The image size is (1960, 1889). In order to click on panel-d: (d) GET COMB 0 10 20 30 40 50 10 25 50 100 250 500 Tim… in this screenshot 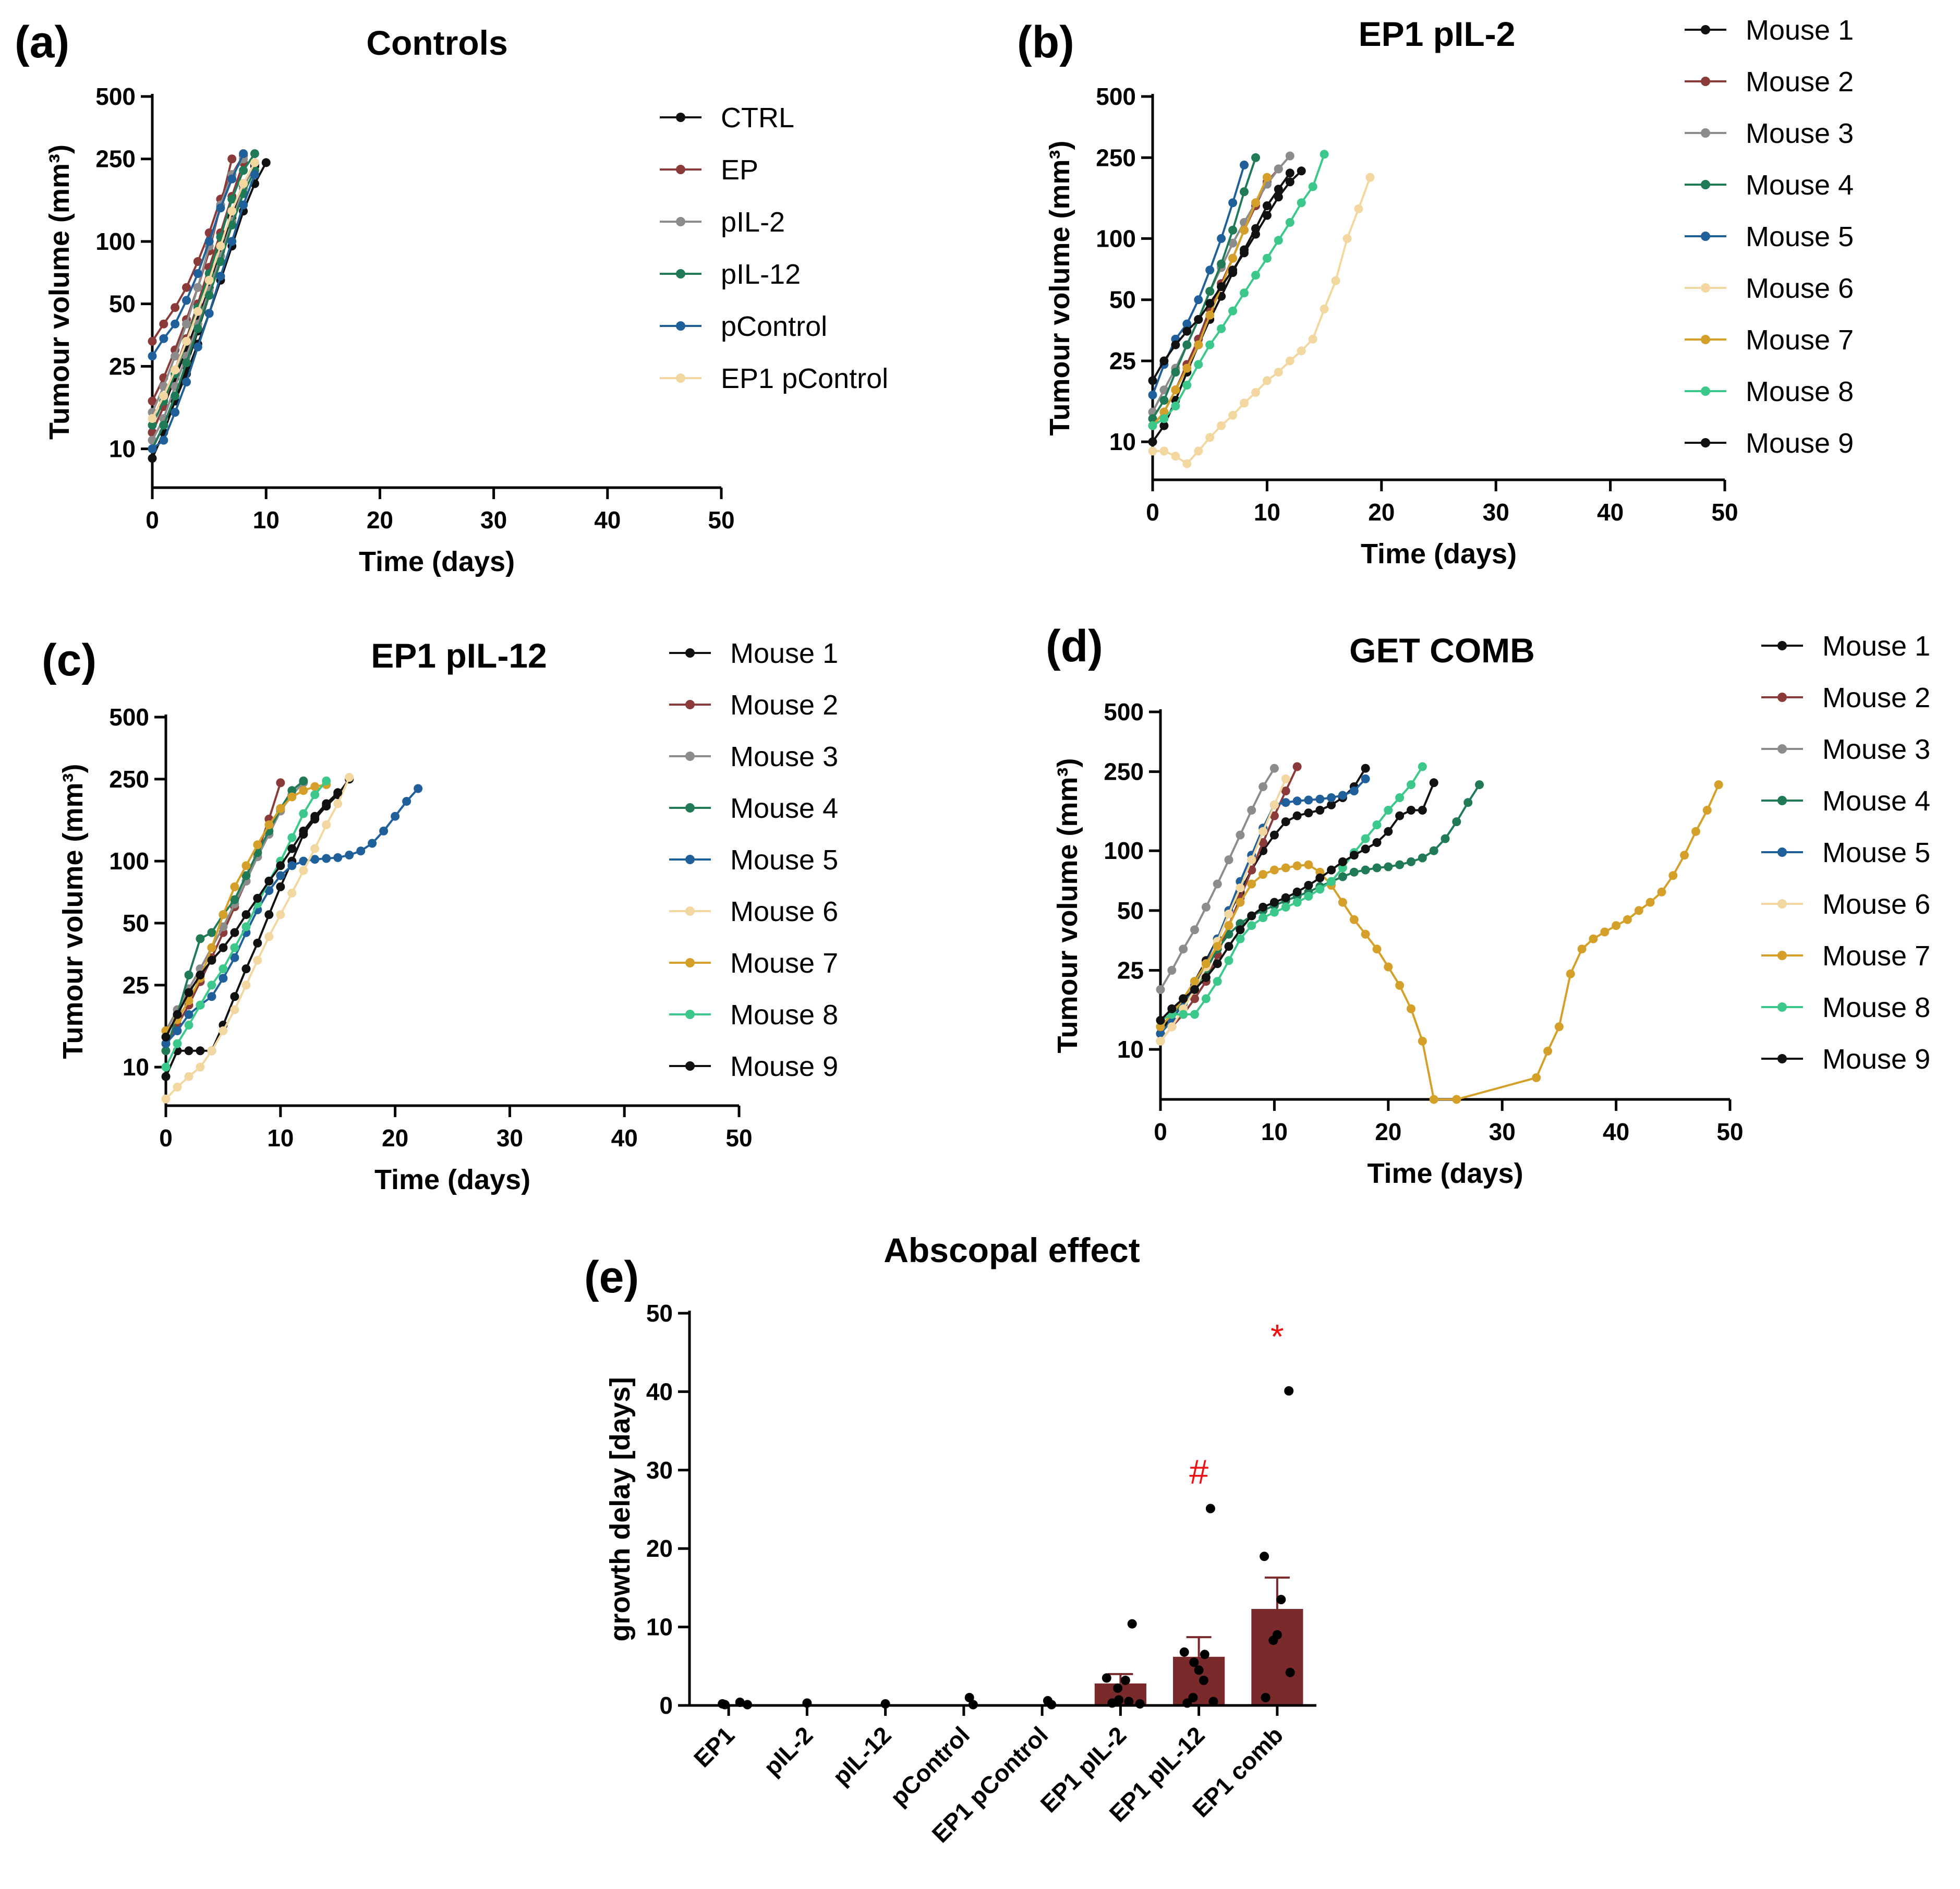, I will do `click(1488, 905)`.